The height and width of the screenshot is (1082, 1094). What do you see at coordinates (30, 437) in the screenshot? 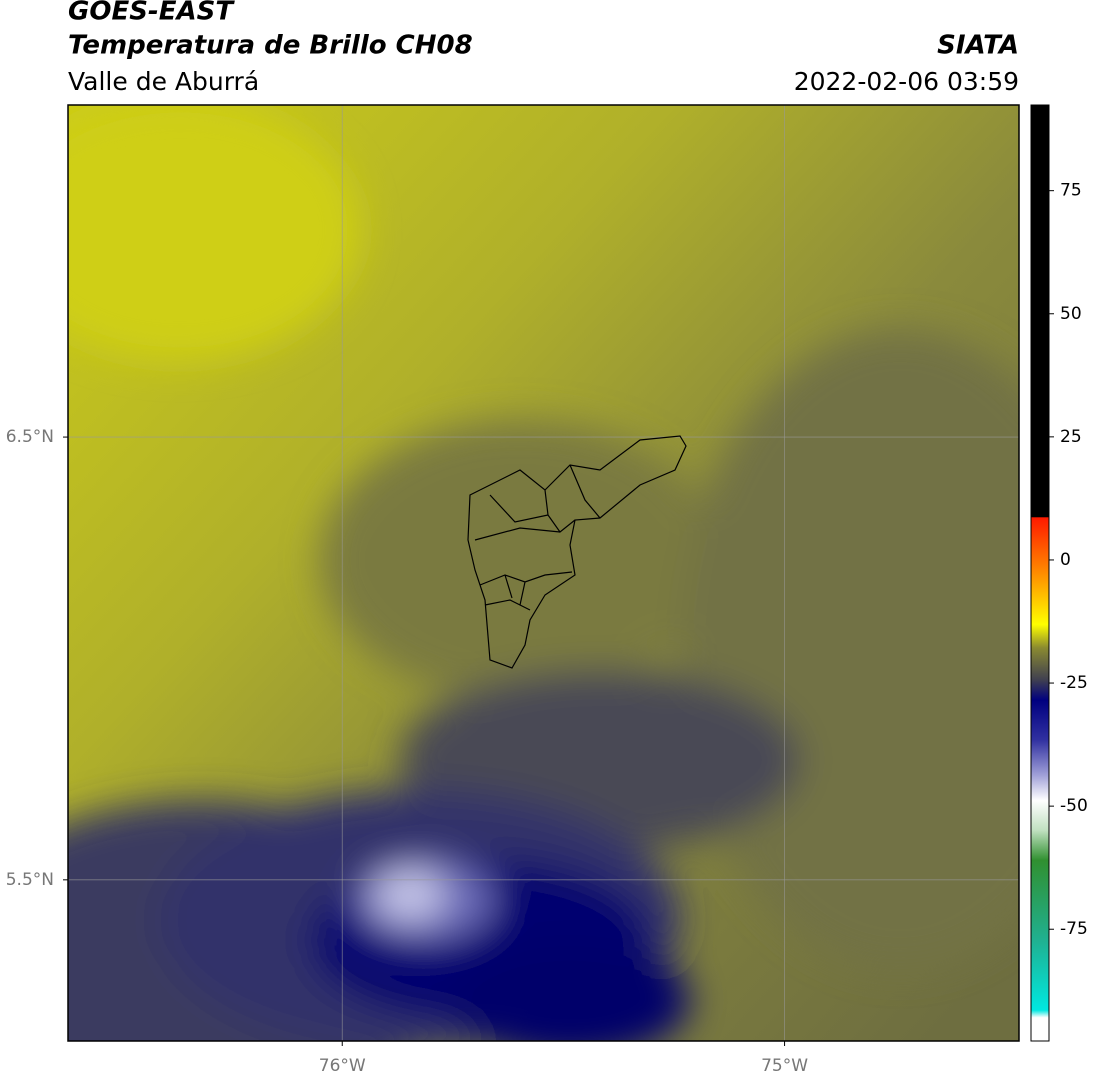
I see `y-tick-label: 6.5°N` at bounding box center [30, 437].